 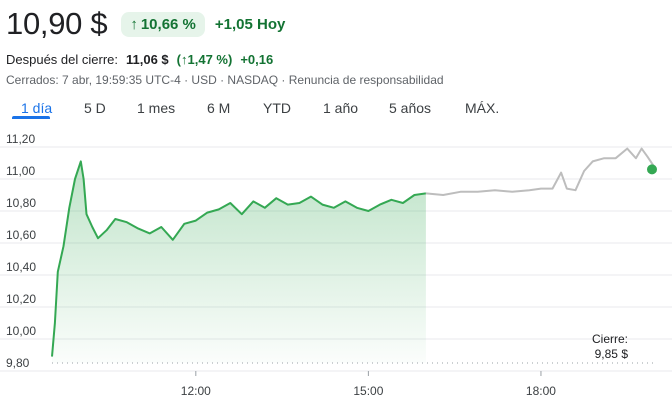 What do you see at coordinates (410, 108) in the screenshot?
I see `tab-5-years: 5 años` at bounding box center [410, 108].